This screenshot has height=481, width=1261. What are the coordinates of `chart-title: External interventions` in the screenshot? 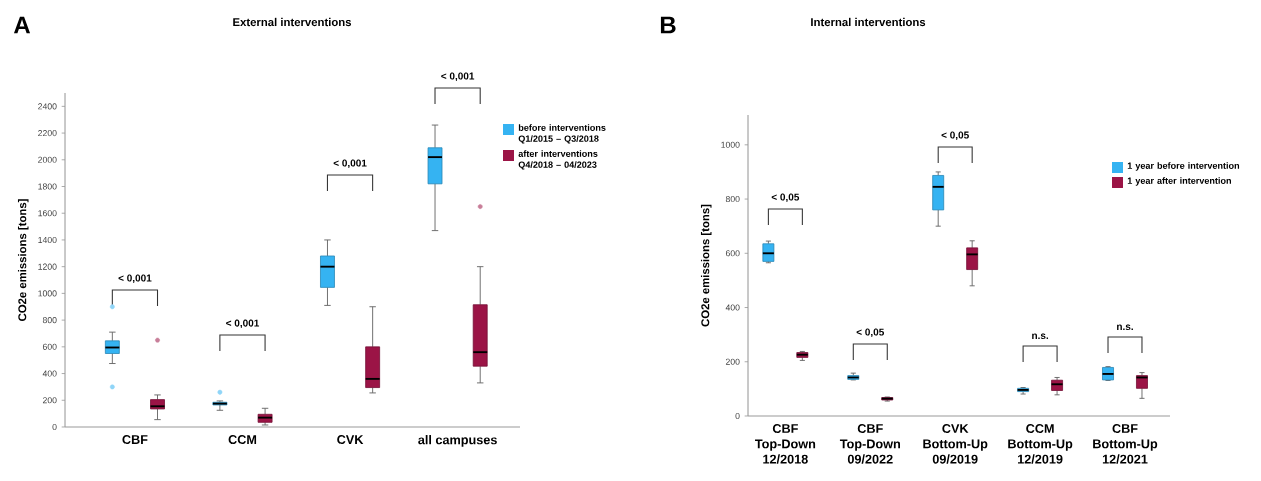 It's located at (292, 22).